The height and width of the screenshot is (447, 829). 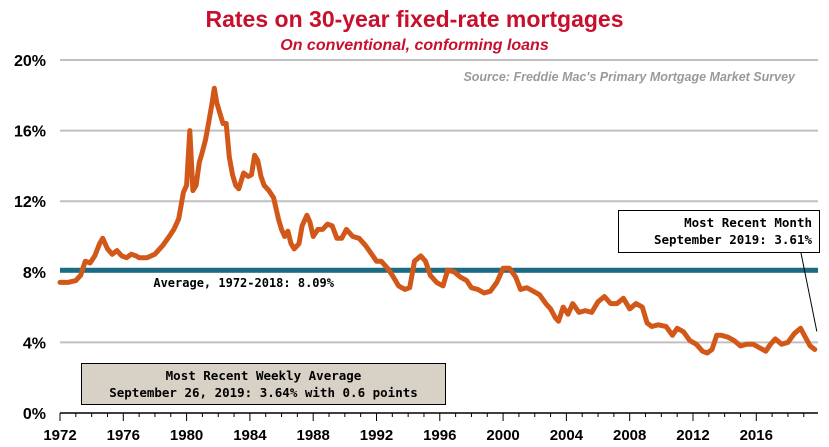 What do you see at coordinates (756, 435) in the screenshot?
I see `x-tick-label: 2016` at bounding box center [756, 435].